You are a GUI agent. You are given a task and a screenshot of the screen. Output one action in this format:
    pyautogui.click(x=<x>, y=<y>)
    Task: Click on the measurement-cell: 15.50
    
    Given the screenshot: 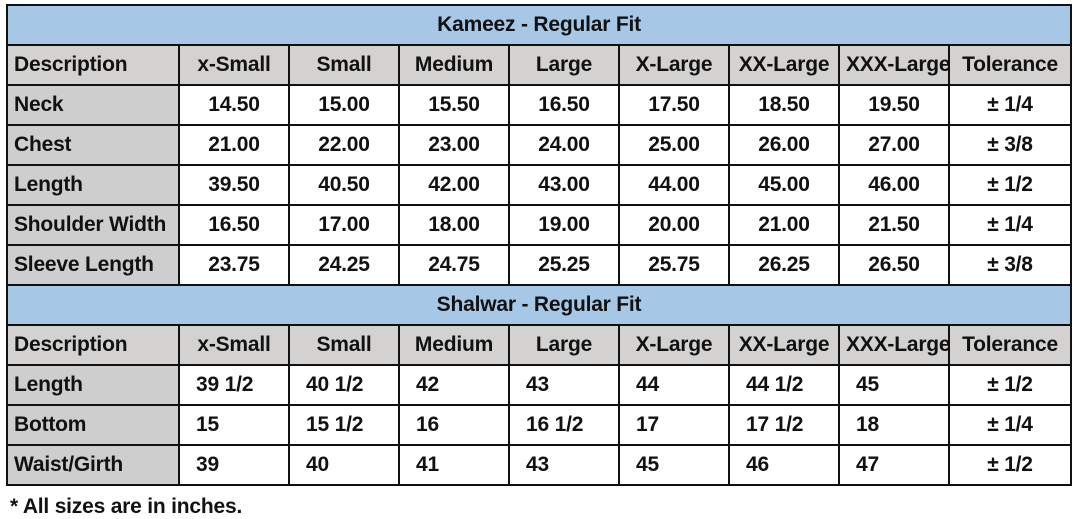 What is the action you would take?
    pyautogui.click(x=454, y=105)
    